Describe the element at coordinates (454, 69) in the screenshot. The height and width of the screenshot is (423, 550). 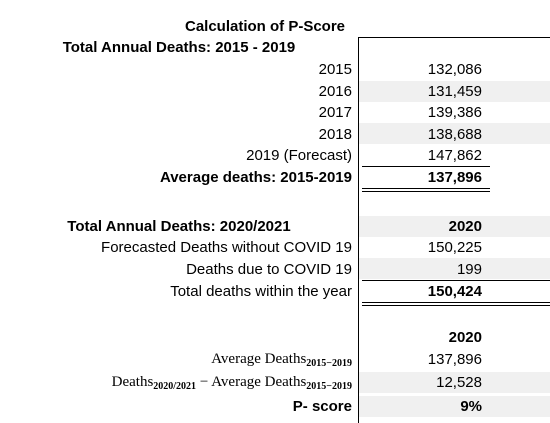
I see `row-value: 132,086` at that location.